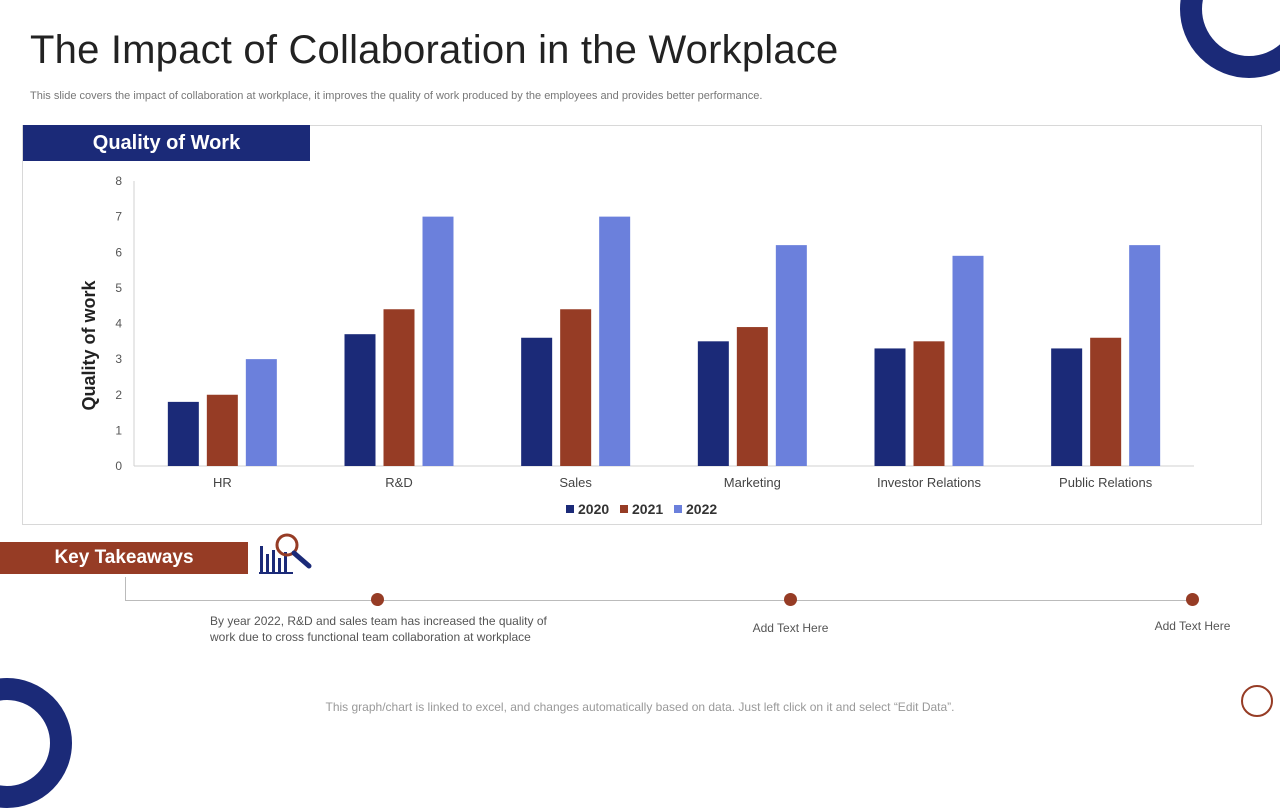  What do you see at coordinates (624, 509) in the screenshot?
I see `legend-swatch-2021` at bounding box center [624, 509].